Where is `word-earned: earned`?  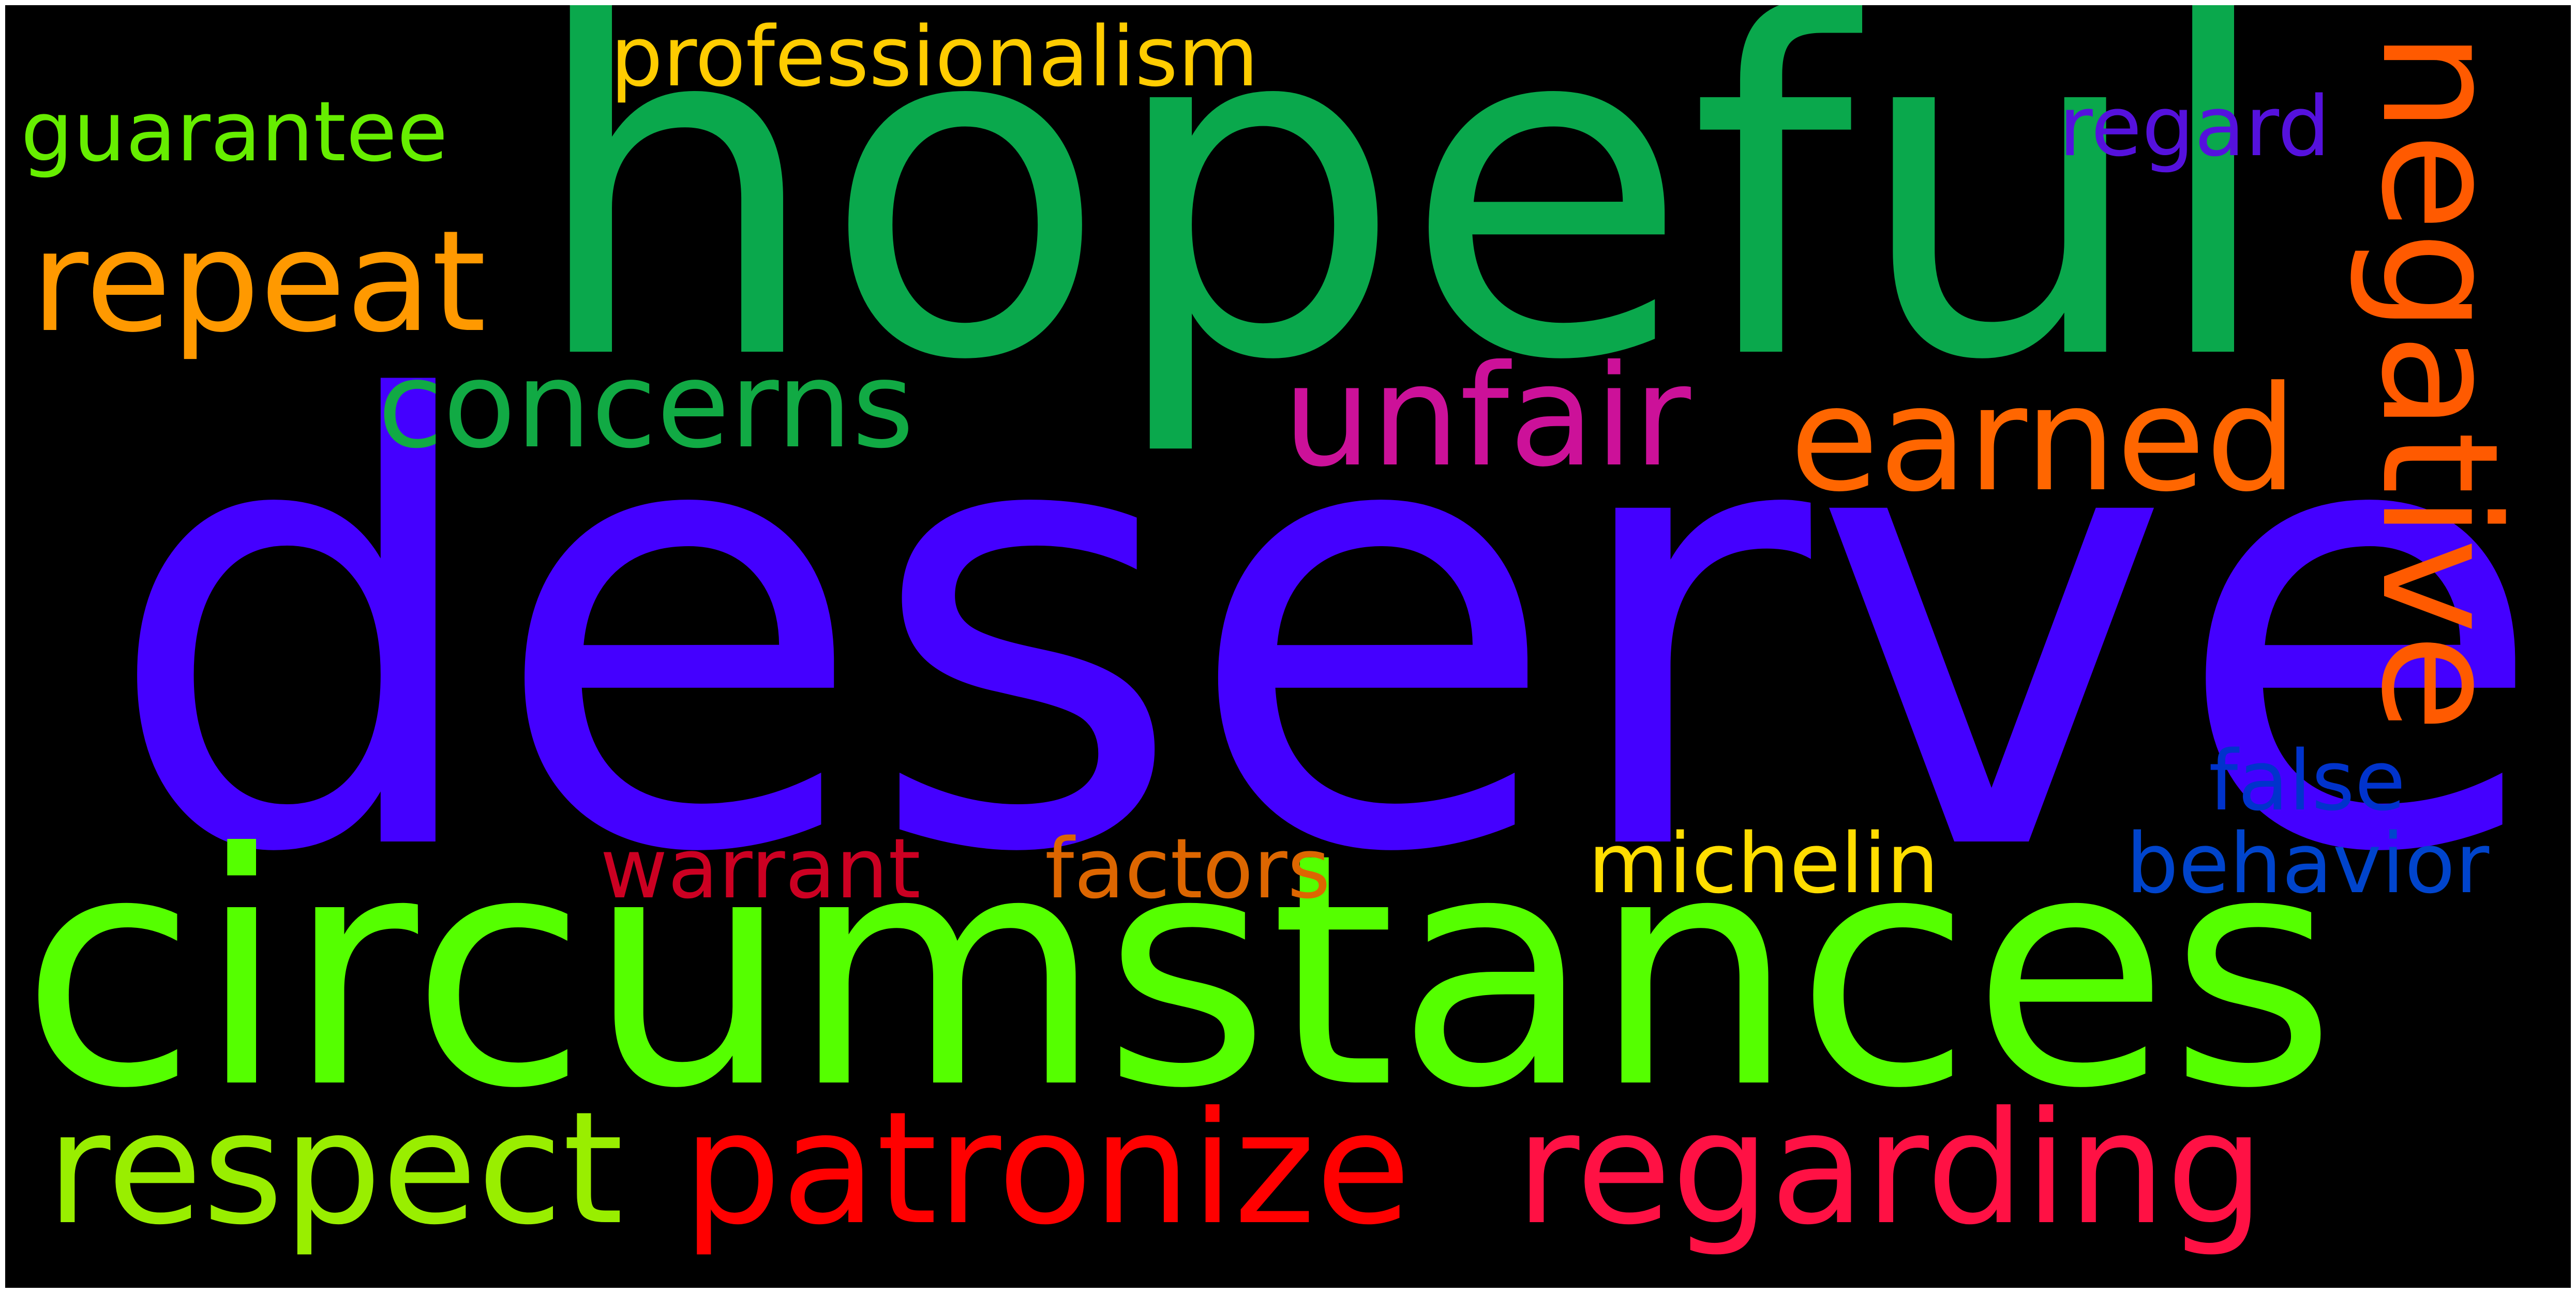 word-earned: earned is located at coordinates (2044, 439).